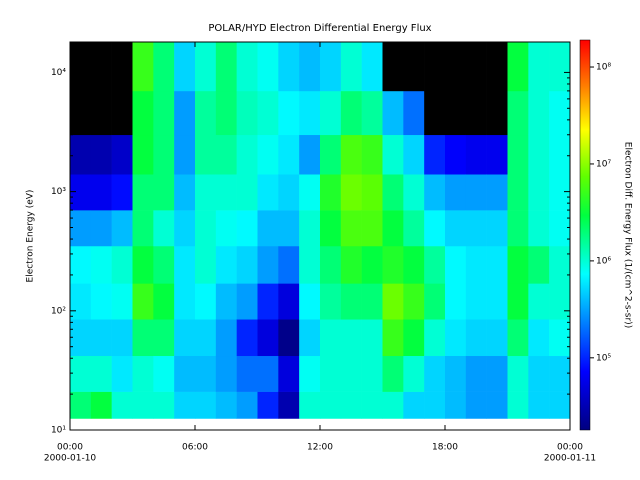 This screenshot has width=640, height=480. What do you see at coordinates (58, 431) in the screenshot?
I see `y-tick-label: 10¹` at bounding box center [58, 431].